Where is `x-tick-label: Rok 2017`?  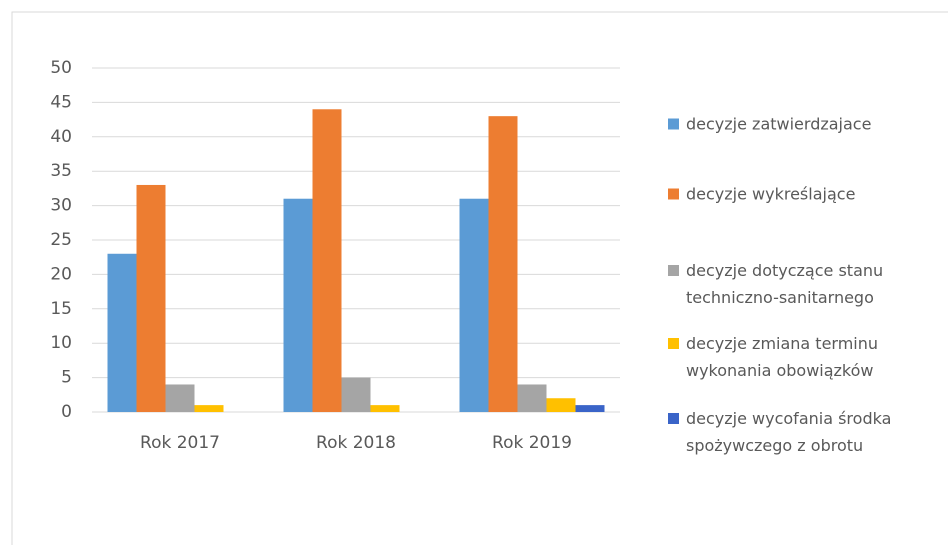 x-tick-label: Rok 2017 is located at coordinates (180, 443).